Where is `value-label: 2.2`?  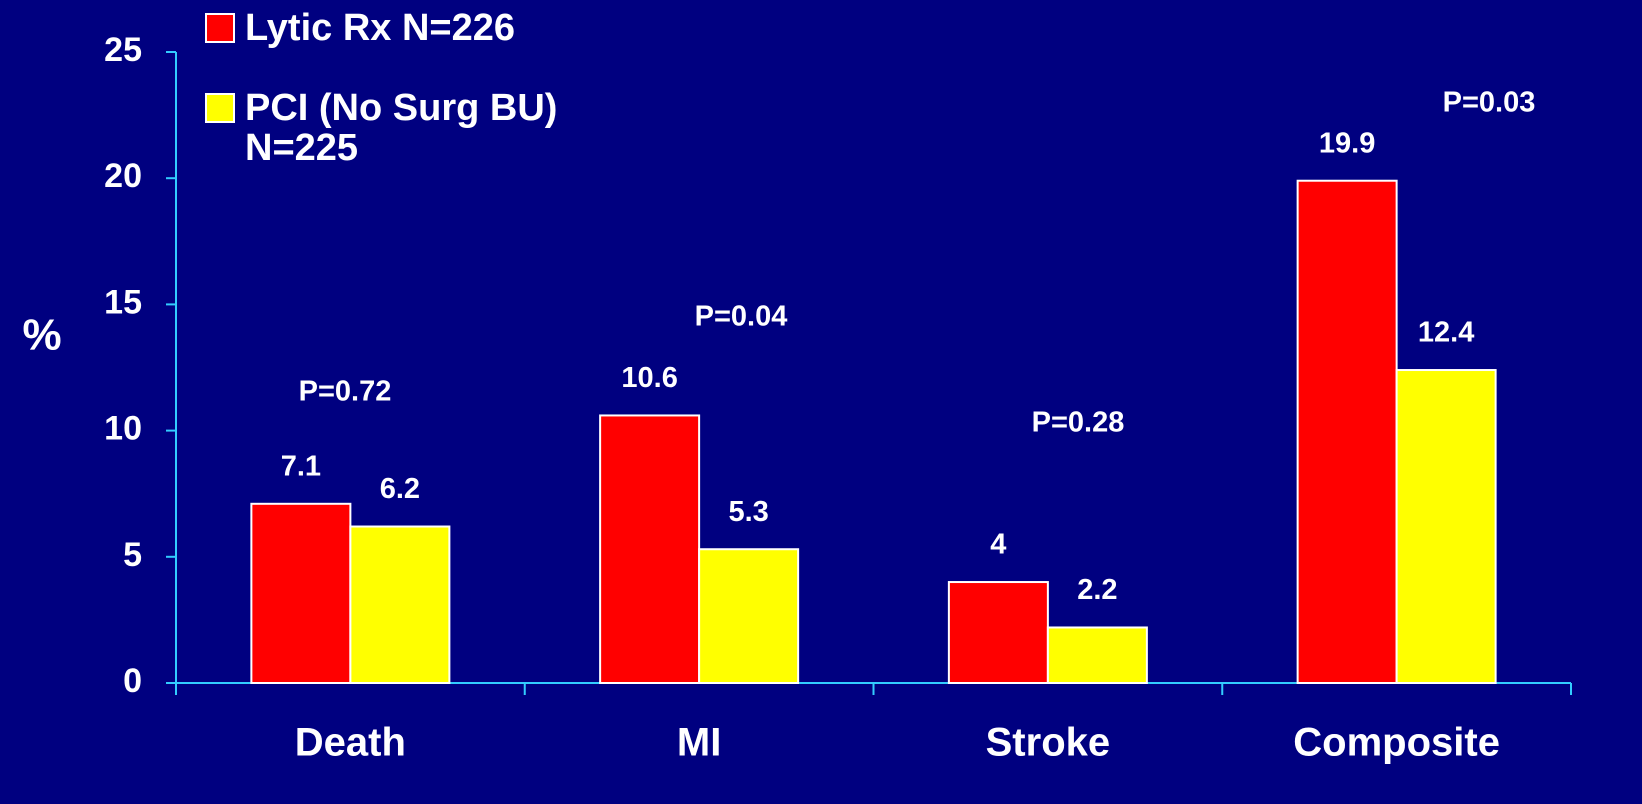 value-label: 2.2 is located at coordinates (1097, 590).